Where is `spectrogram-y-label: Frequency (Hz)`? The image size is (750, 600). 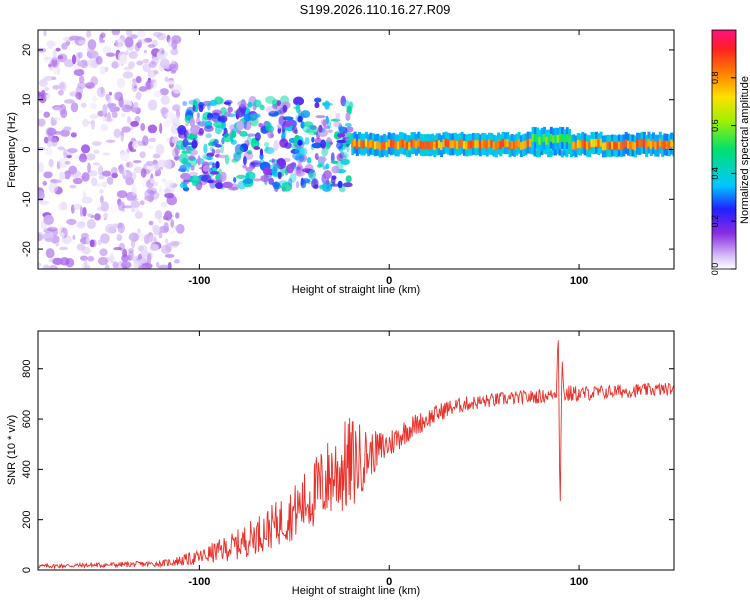 spectrogram-y-label: Frequency (Hz) is located at coordinates (12, 150).